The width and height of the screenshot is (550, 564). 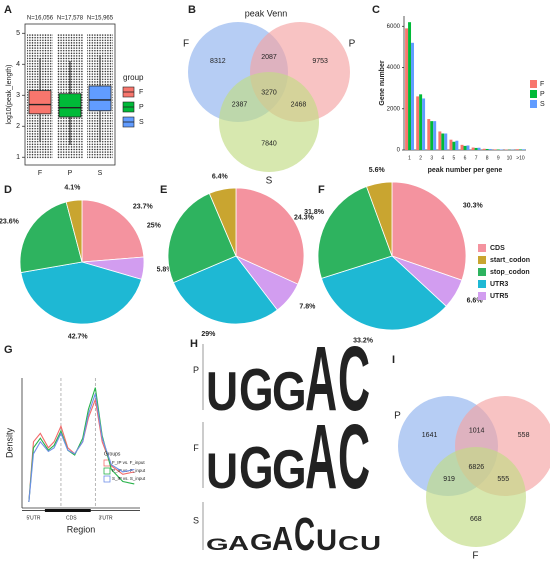 What do you see at coordinates (143, 207) in the screenshot?
I see `slice-label: 23.7%` at bounding box center [143, 207].